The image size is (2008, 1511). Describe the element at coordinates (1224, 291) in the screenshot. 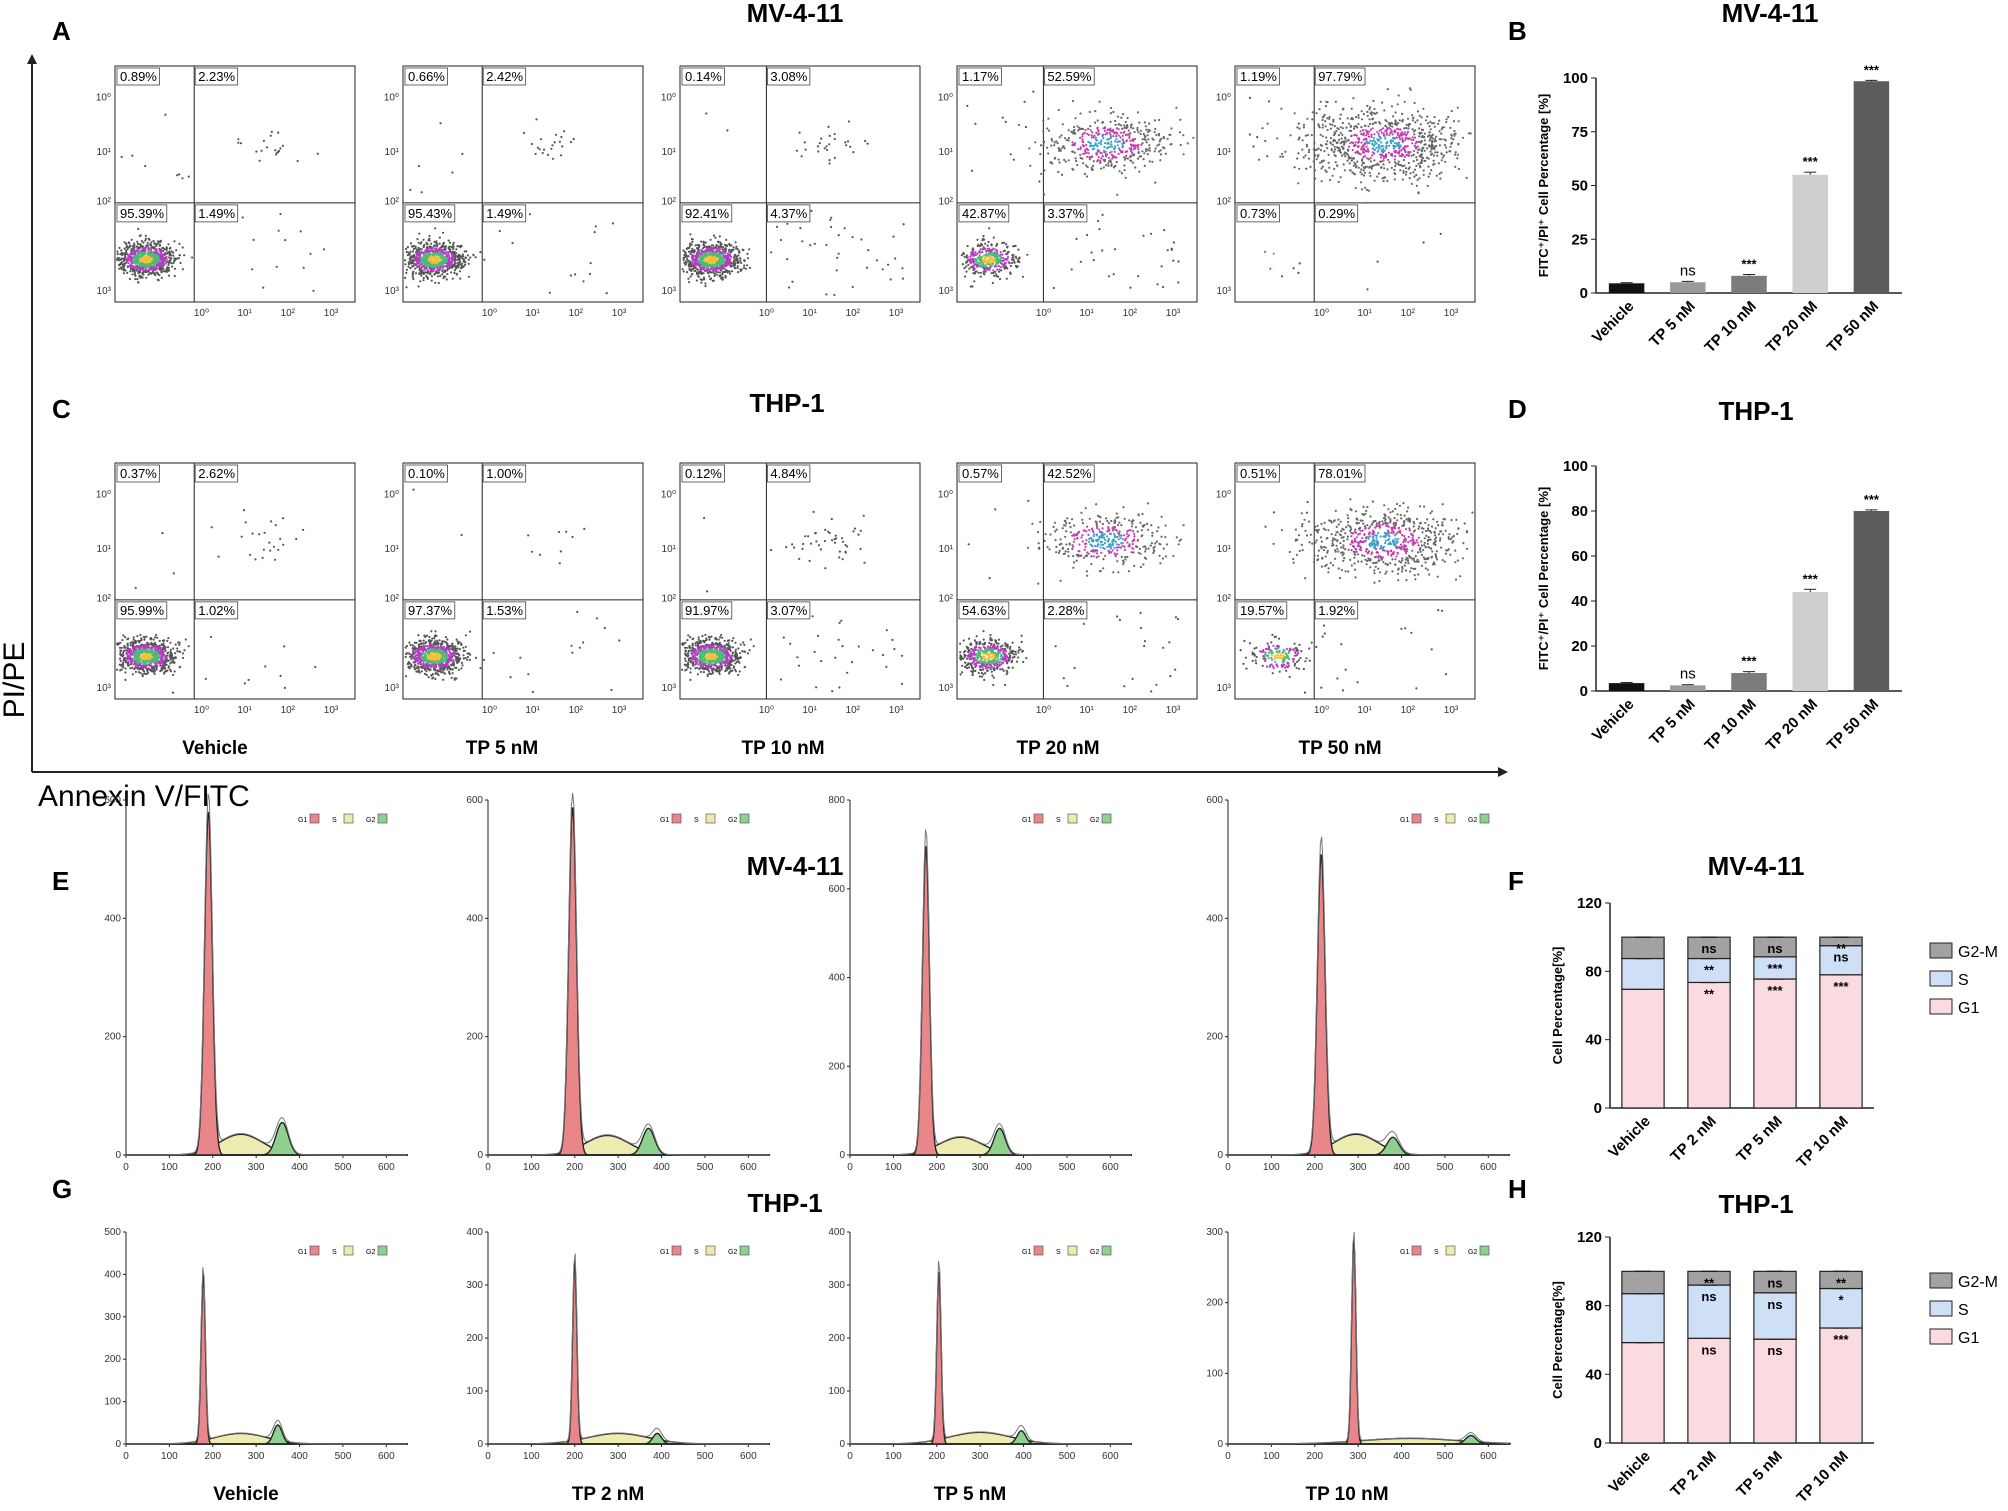

I see `y-tick-label: 10³` at that location.